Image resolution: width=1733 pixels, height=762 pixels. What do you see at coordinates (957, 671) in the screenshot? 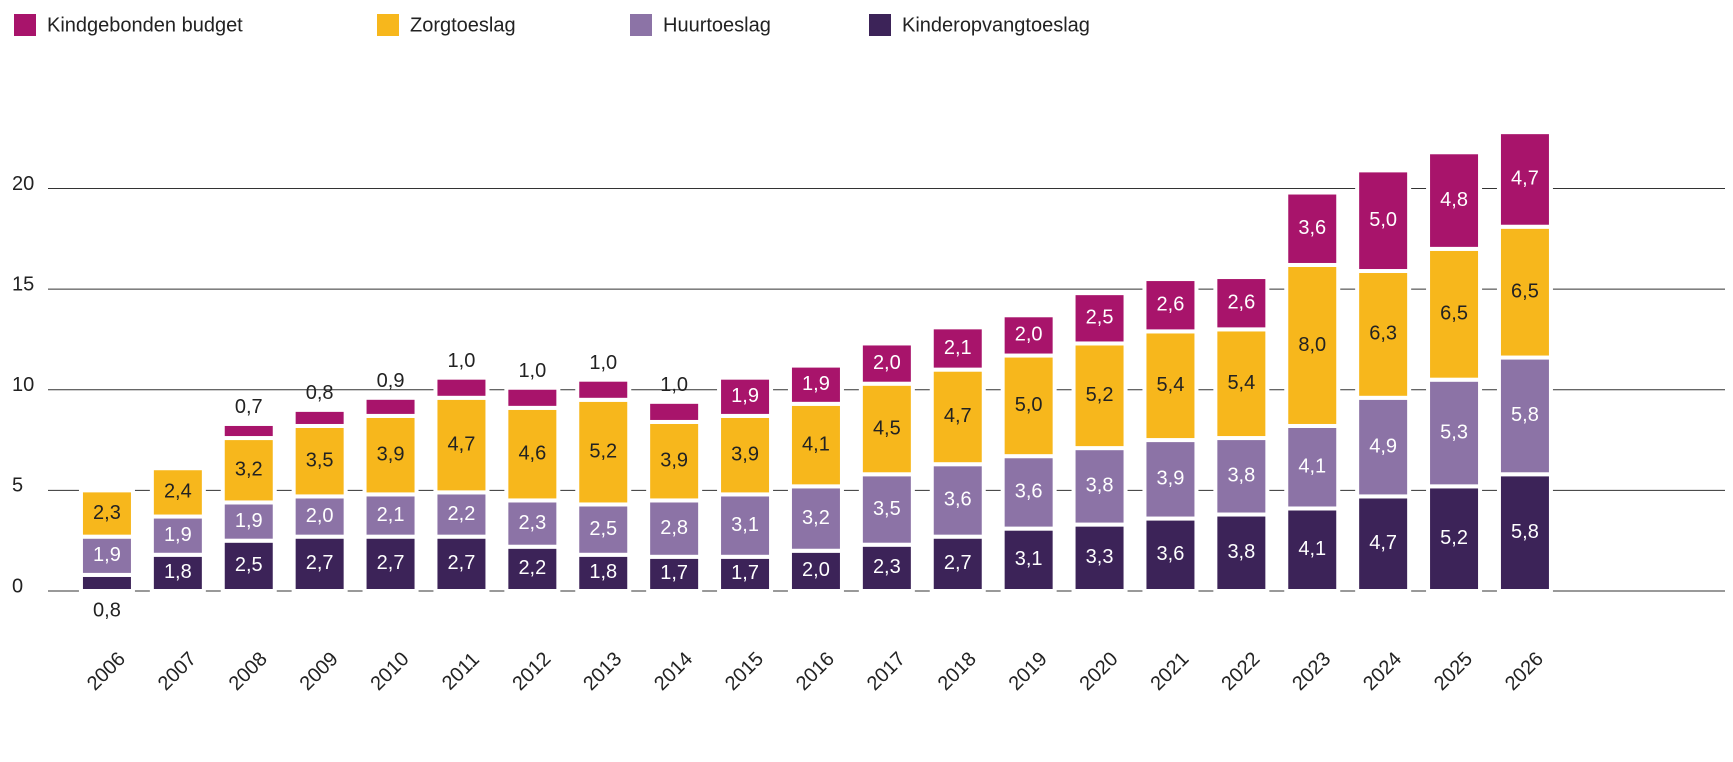
I see `x-tick-label: 2018` at bounding box center [957, 671].